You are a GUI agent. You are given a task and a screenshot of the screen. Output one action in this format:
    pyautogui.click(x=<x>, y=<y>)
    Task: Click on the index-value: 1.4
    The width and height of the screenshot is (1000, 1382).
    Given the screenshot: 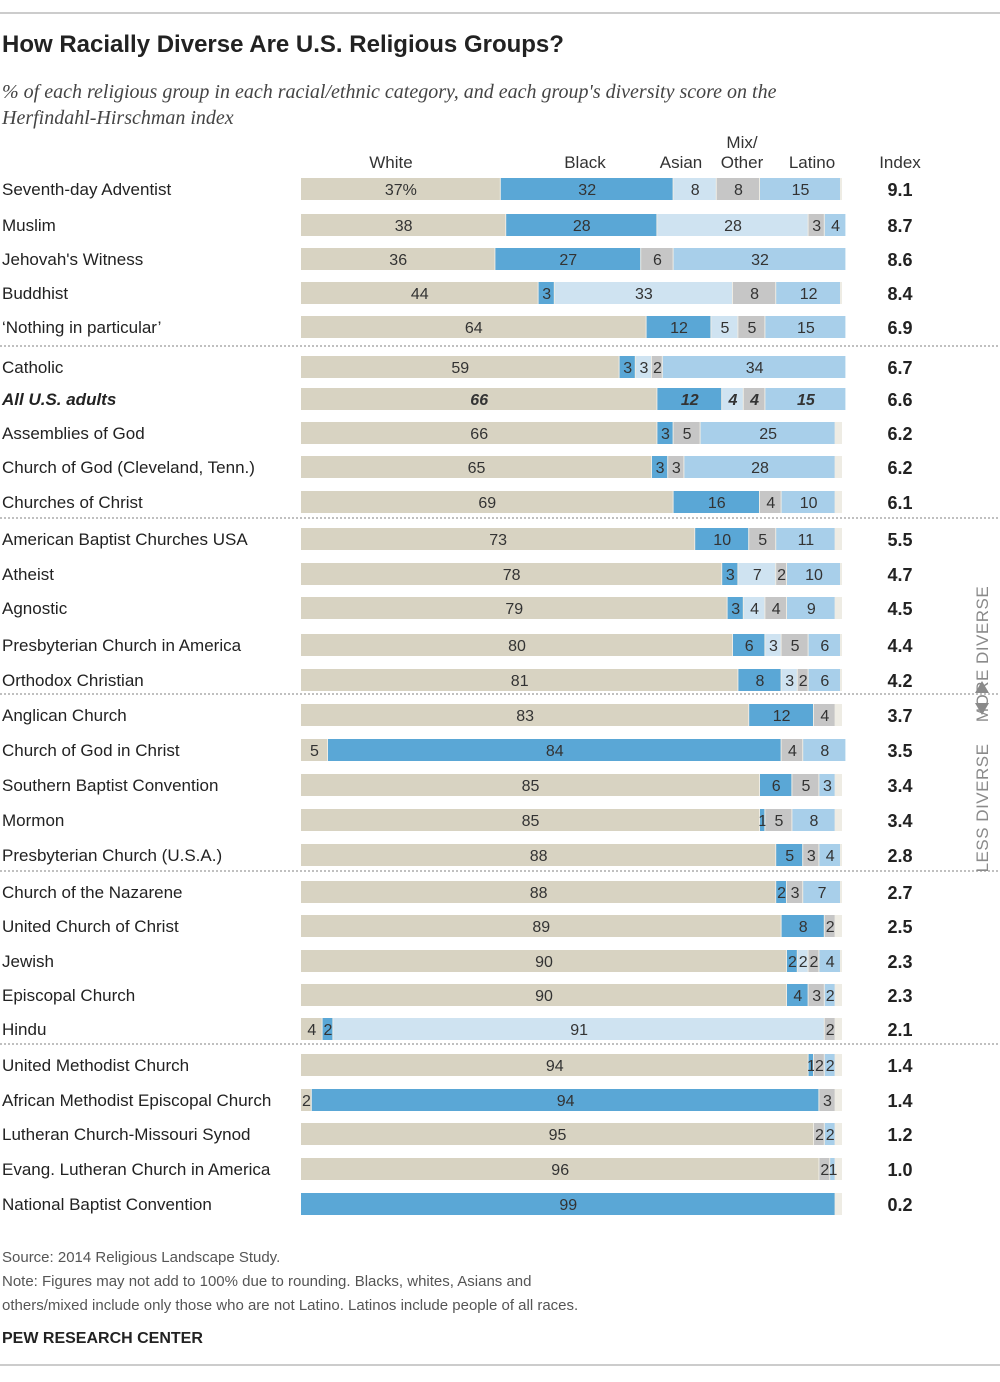 What is the action you would take?
    pyautogui.click(x=899, y=1066)
    